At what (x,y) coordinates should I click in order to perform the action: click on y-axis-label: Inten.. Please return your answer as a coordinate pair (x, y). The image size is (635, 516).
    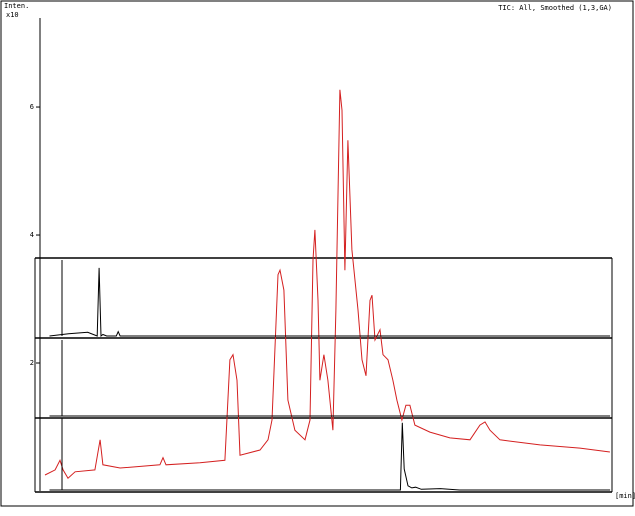
    Looking at the image, I should click on (16, 6).